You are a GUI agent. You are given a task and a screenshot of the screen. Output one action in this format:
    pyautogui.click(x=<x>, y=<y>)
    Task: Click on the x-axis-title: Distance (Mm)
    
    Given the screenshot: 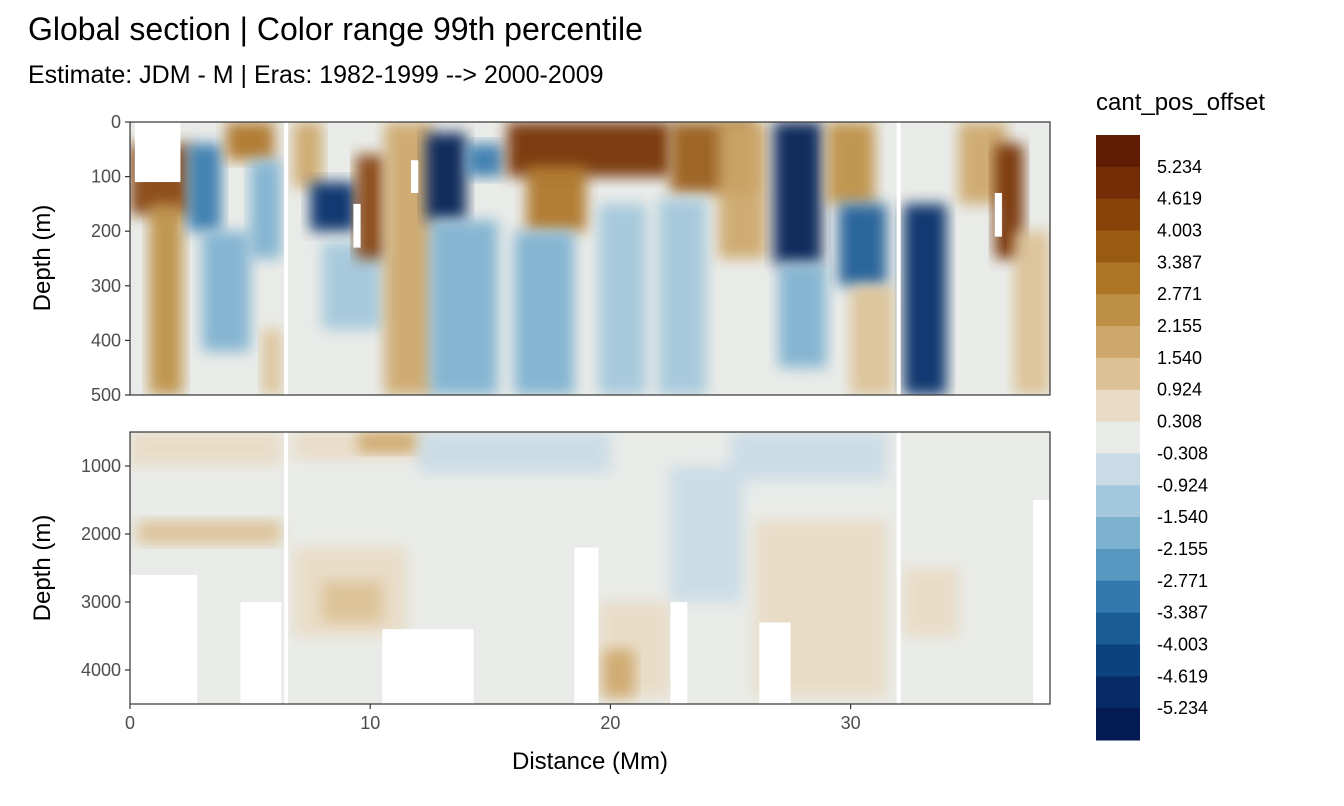 What is the action you would take?
    pyautogui.click(x=590, y=761)
    